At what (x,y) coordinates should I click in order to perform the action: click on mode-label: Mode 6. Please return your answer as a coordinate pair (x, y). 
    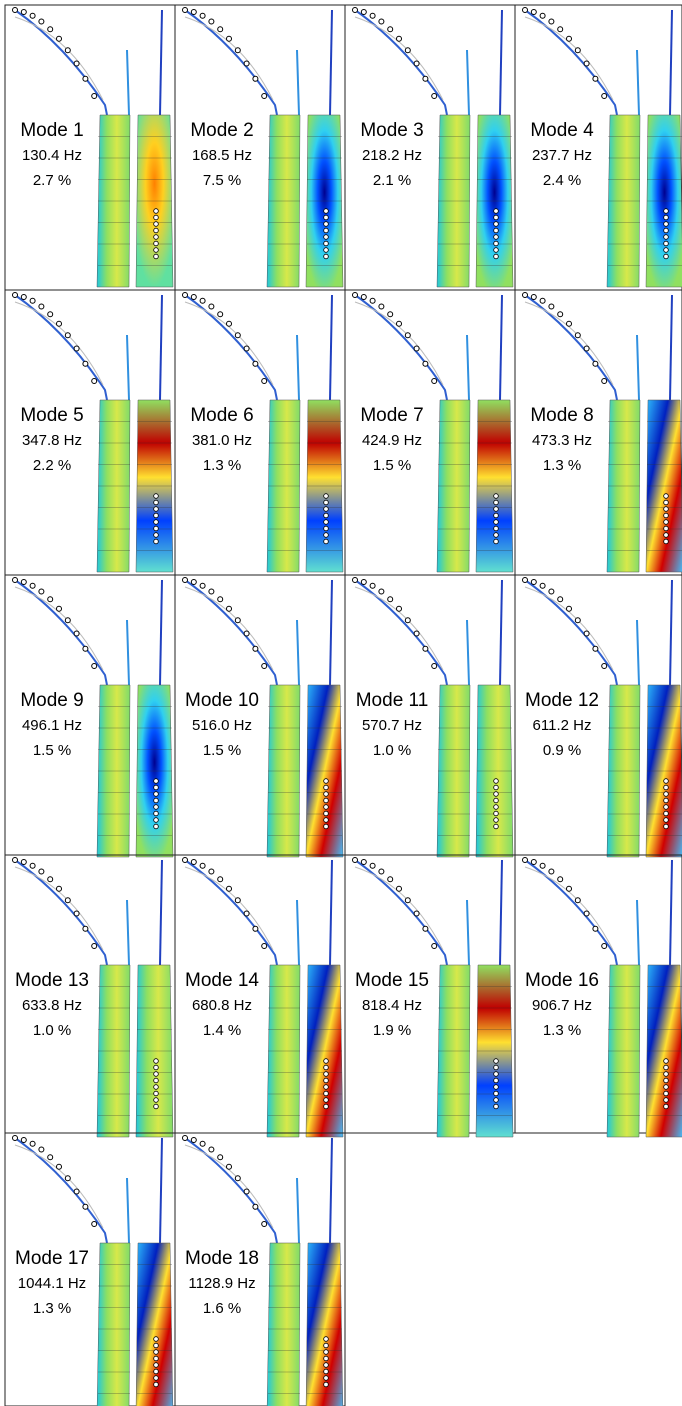
    Looking at the image, I should click on (221, 415).